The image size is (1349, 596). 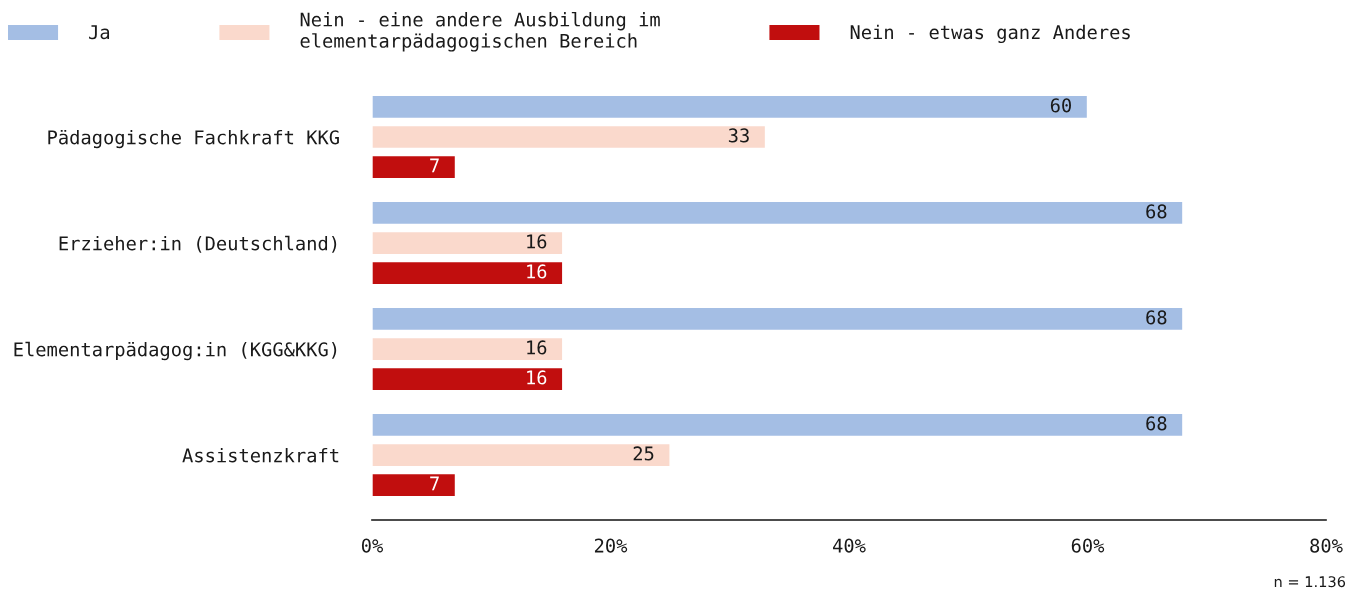 What do you see at coordinates (198, 244) in the screenshot?
I see `y-tick-label: Erzieher:in (Deutschland)` at bounding box center [198, 244].